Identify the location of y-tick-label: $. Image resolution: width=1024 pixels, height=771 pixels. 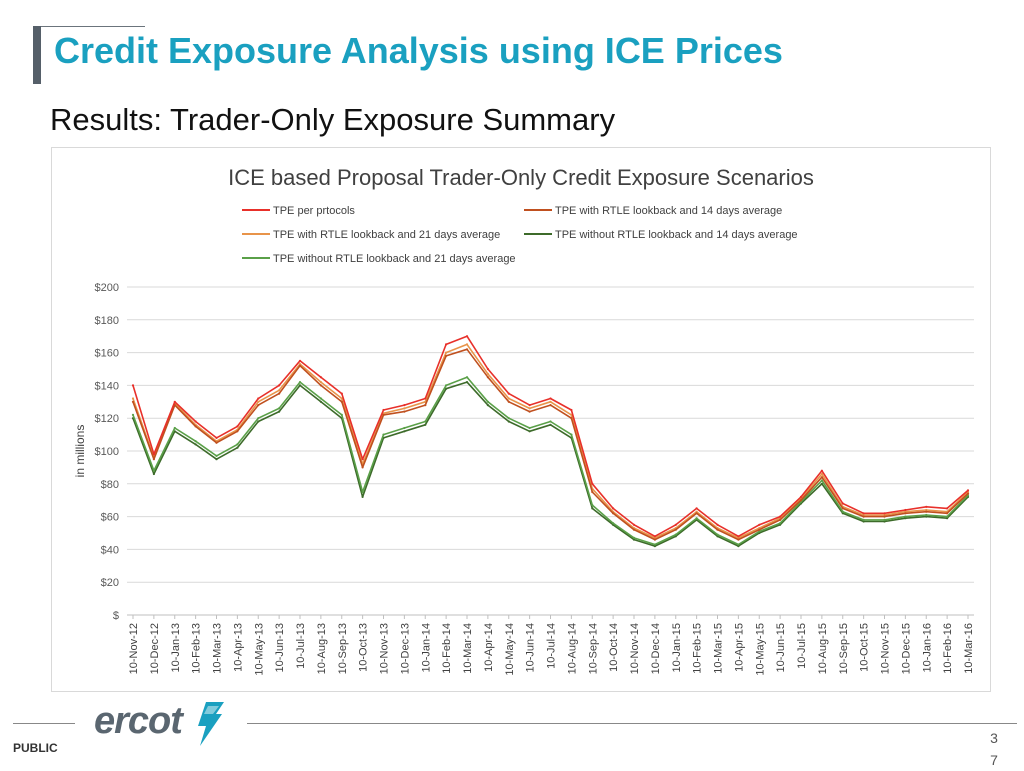
(116, 616).